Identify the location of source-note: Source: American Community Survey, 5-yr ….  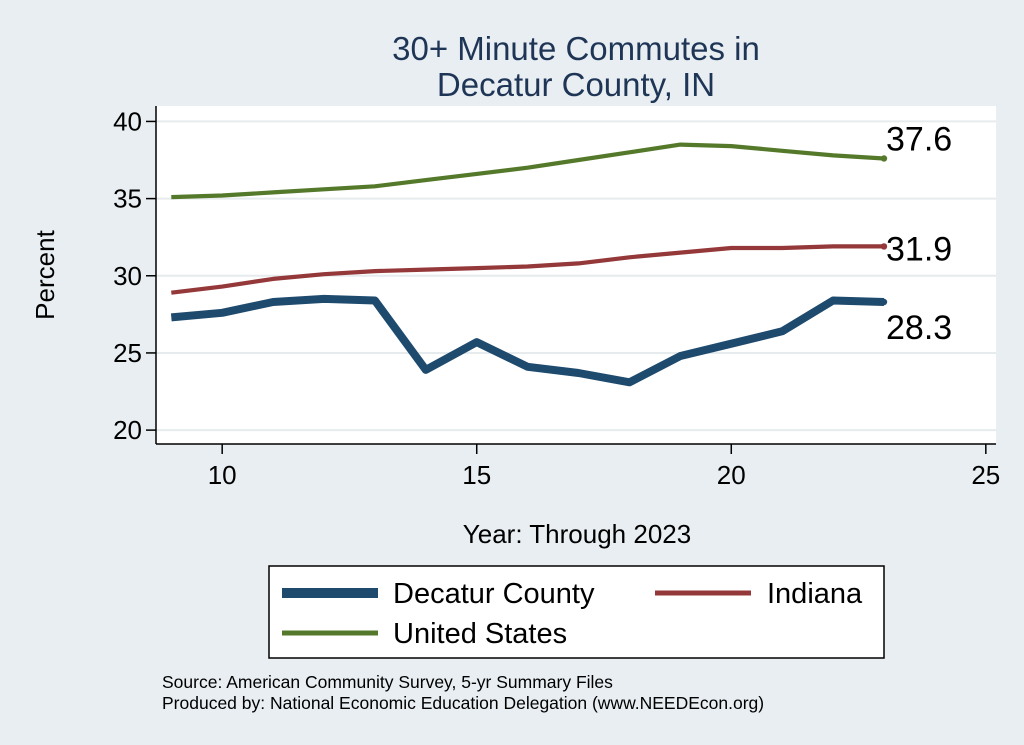
(387, 682).